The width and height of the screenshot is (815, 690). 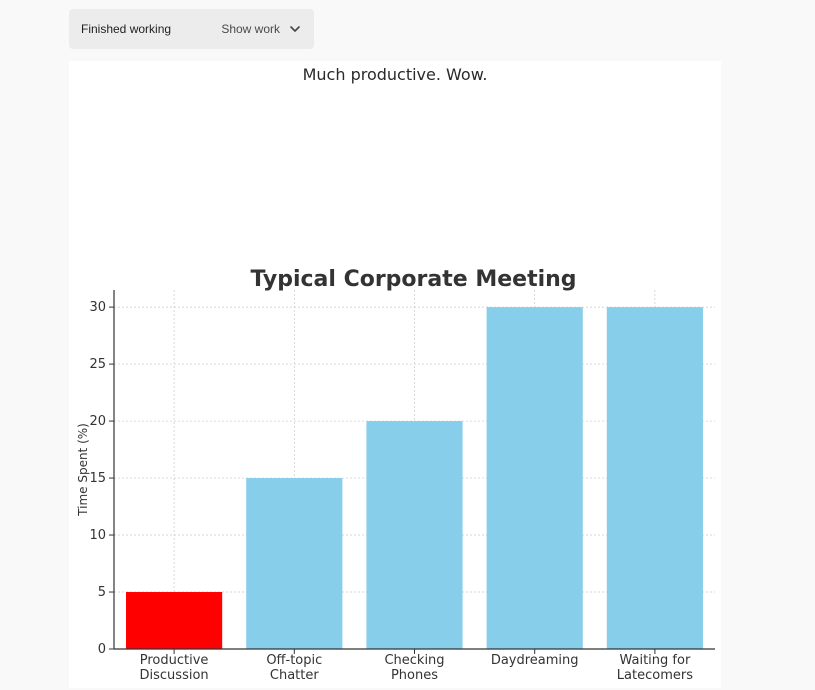 I want to click on chart-title: Typical Corporate Meeting, so click(x=413, y=279).